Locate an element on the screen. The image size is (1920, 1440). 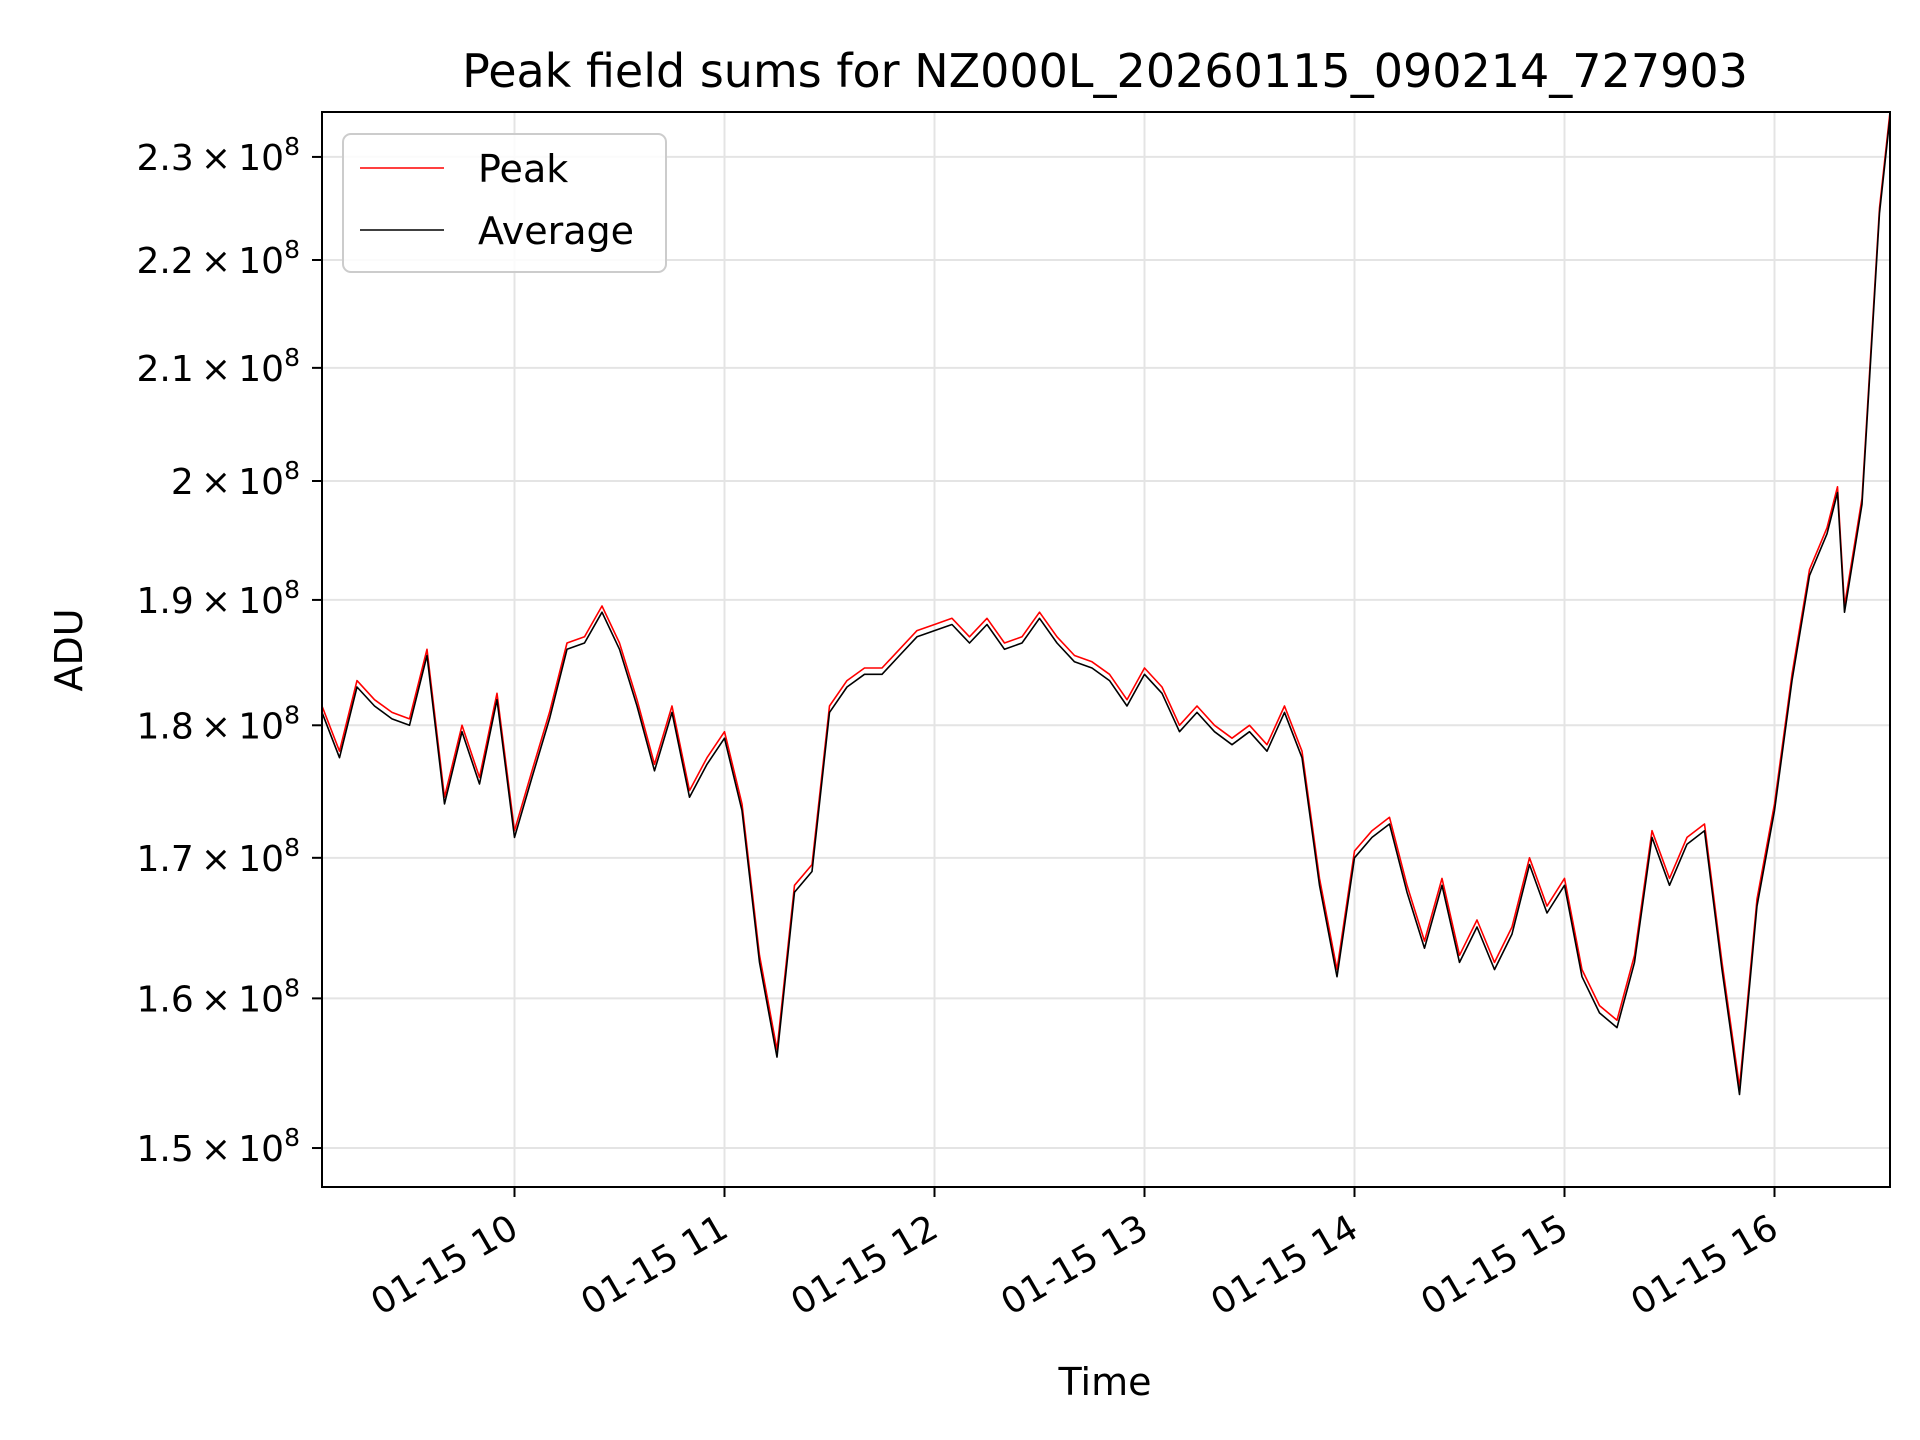
y-tick-label: 1.8 × 108 is located at coordinates (218, 723).